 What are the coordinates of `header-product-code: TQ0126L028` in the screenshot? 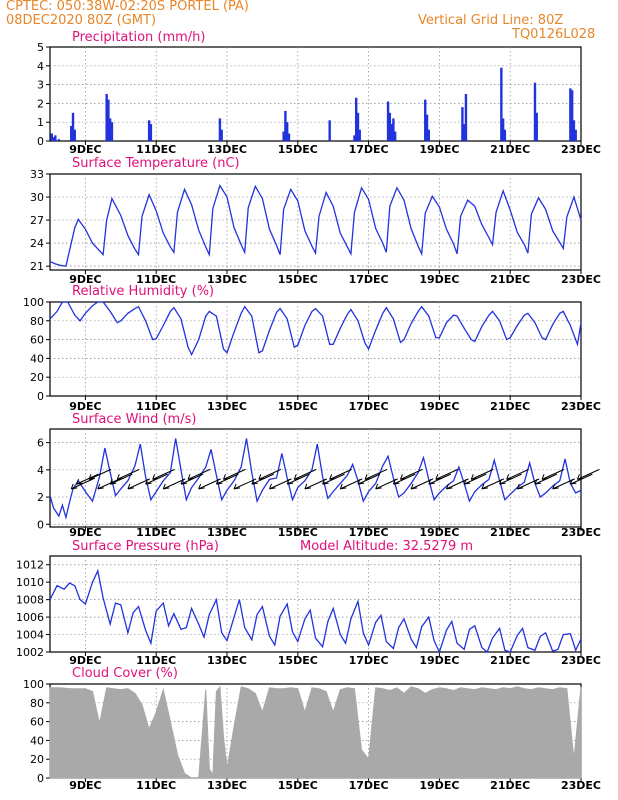 It's located at (554, 34).